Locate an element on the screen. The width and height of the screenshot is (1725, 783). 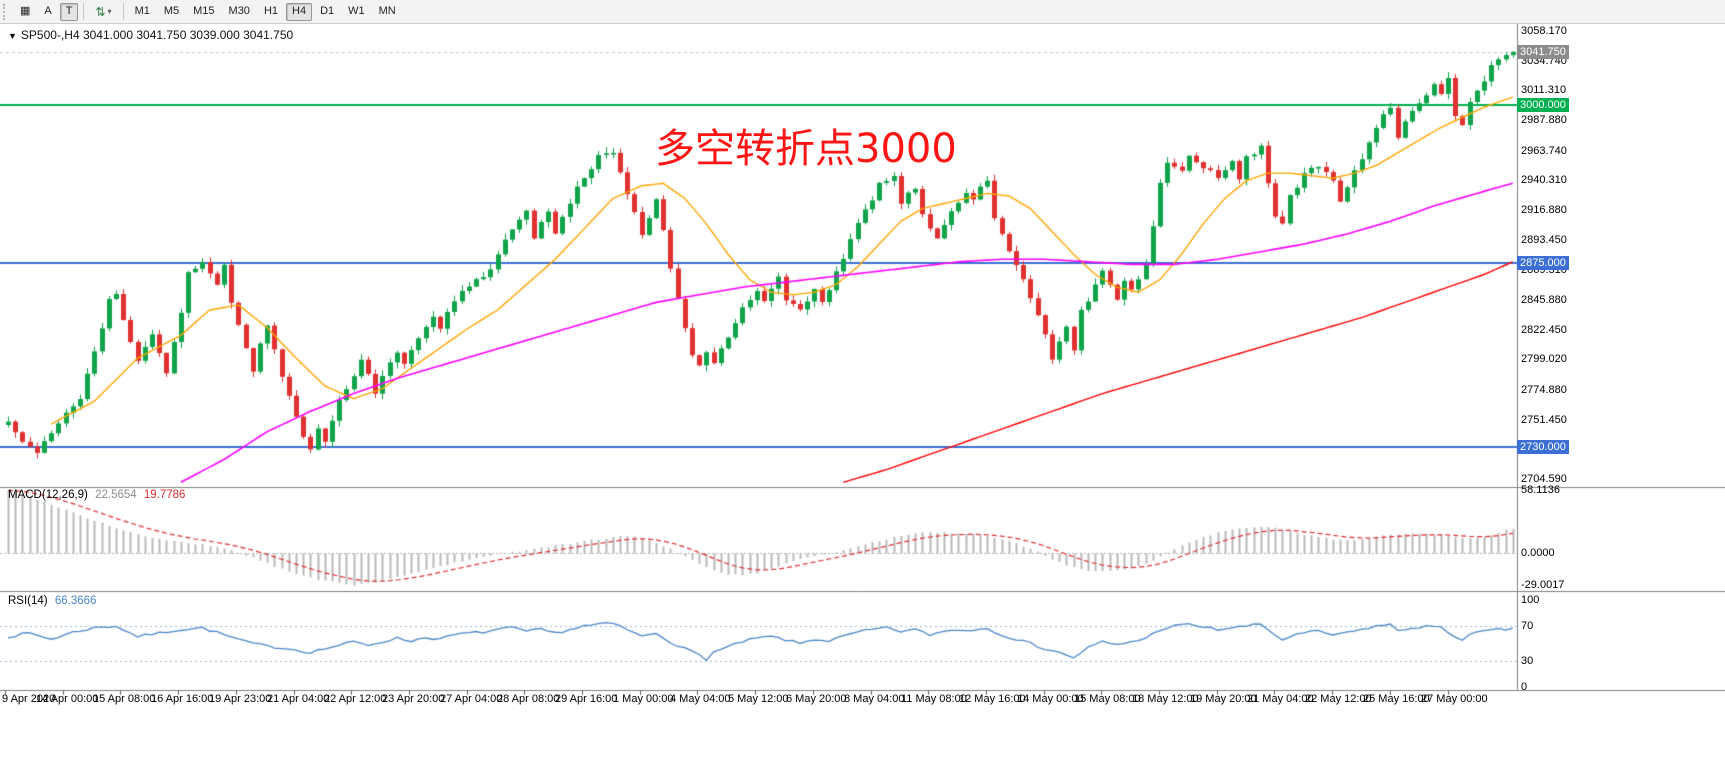
time-axis-label: 27 May 00:00 is located at coordinates (1454, 699).